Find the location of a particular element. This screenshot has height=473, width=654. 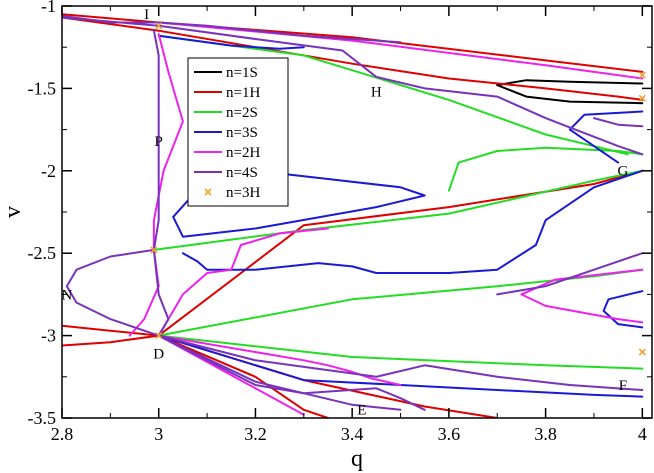

point-label-E: E is located at coordinates (361, 411).